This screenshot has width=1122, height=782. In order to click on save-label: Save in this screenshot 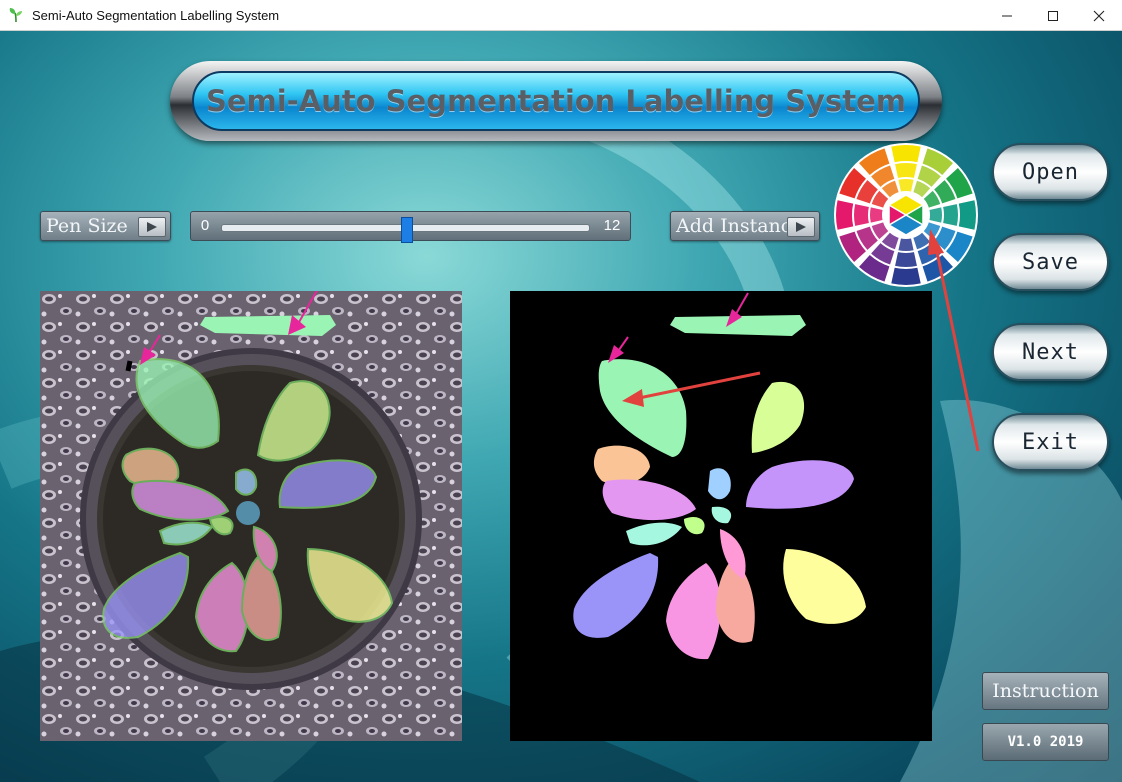, I will do `click(1050, 262)`.